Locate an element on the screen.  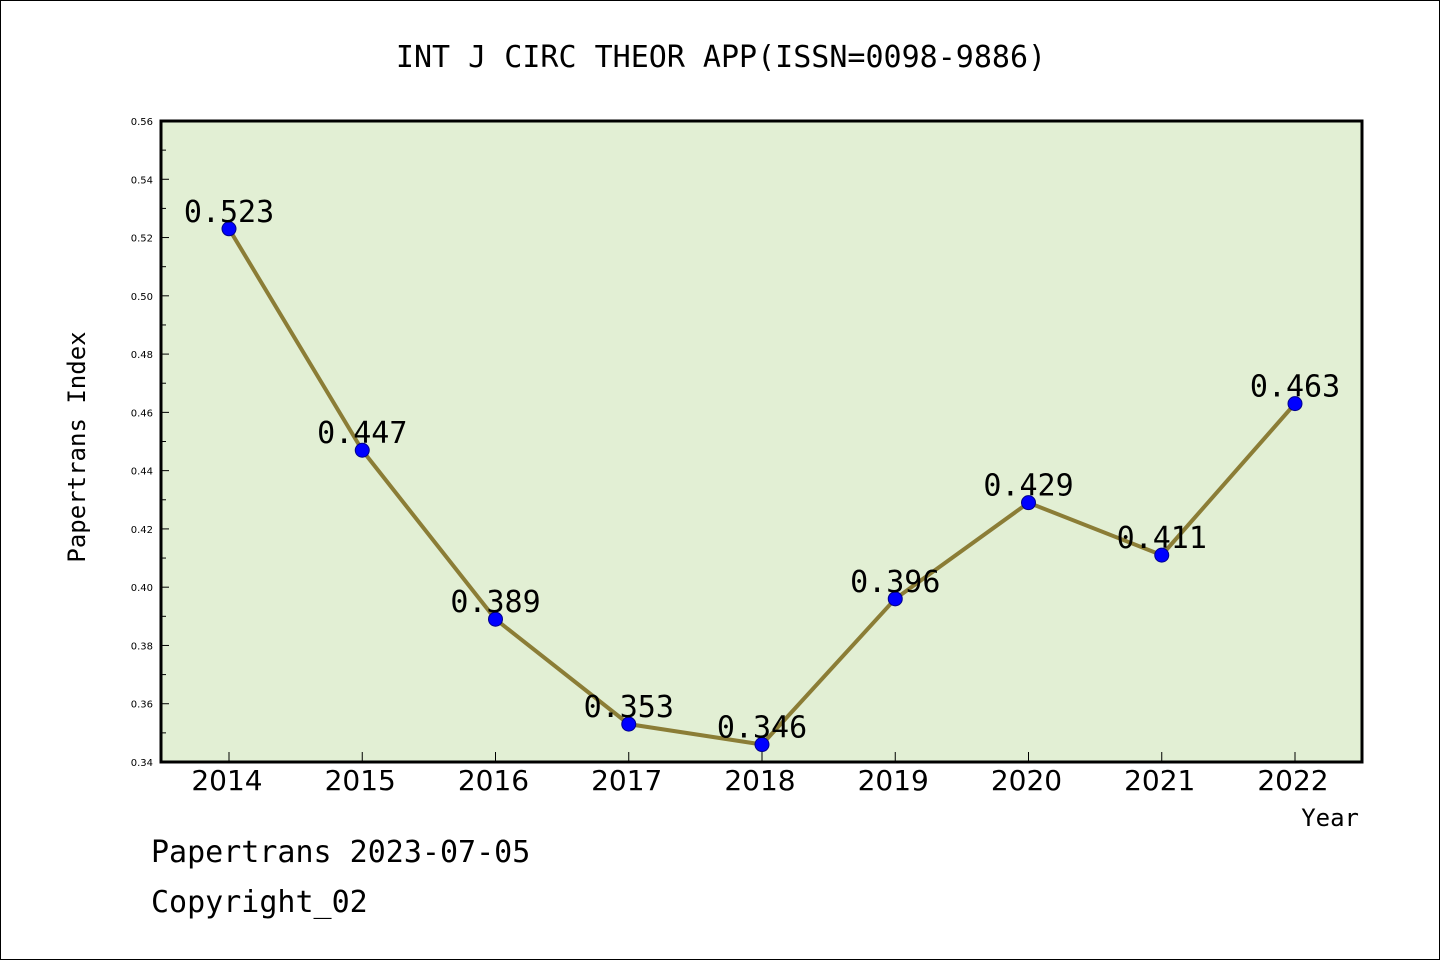
copyright-text: Copyright_02 is located at coordinates (259, 902).